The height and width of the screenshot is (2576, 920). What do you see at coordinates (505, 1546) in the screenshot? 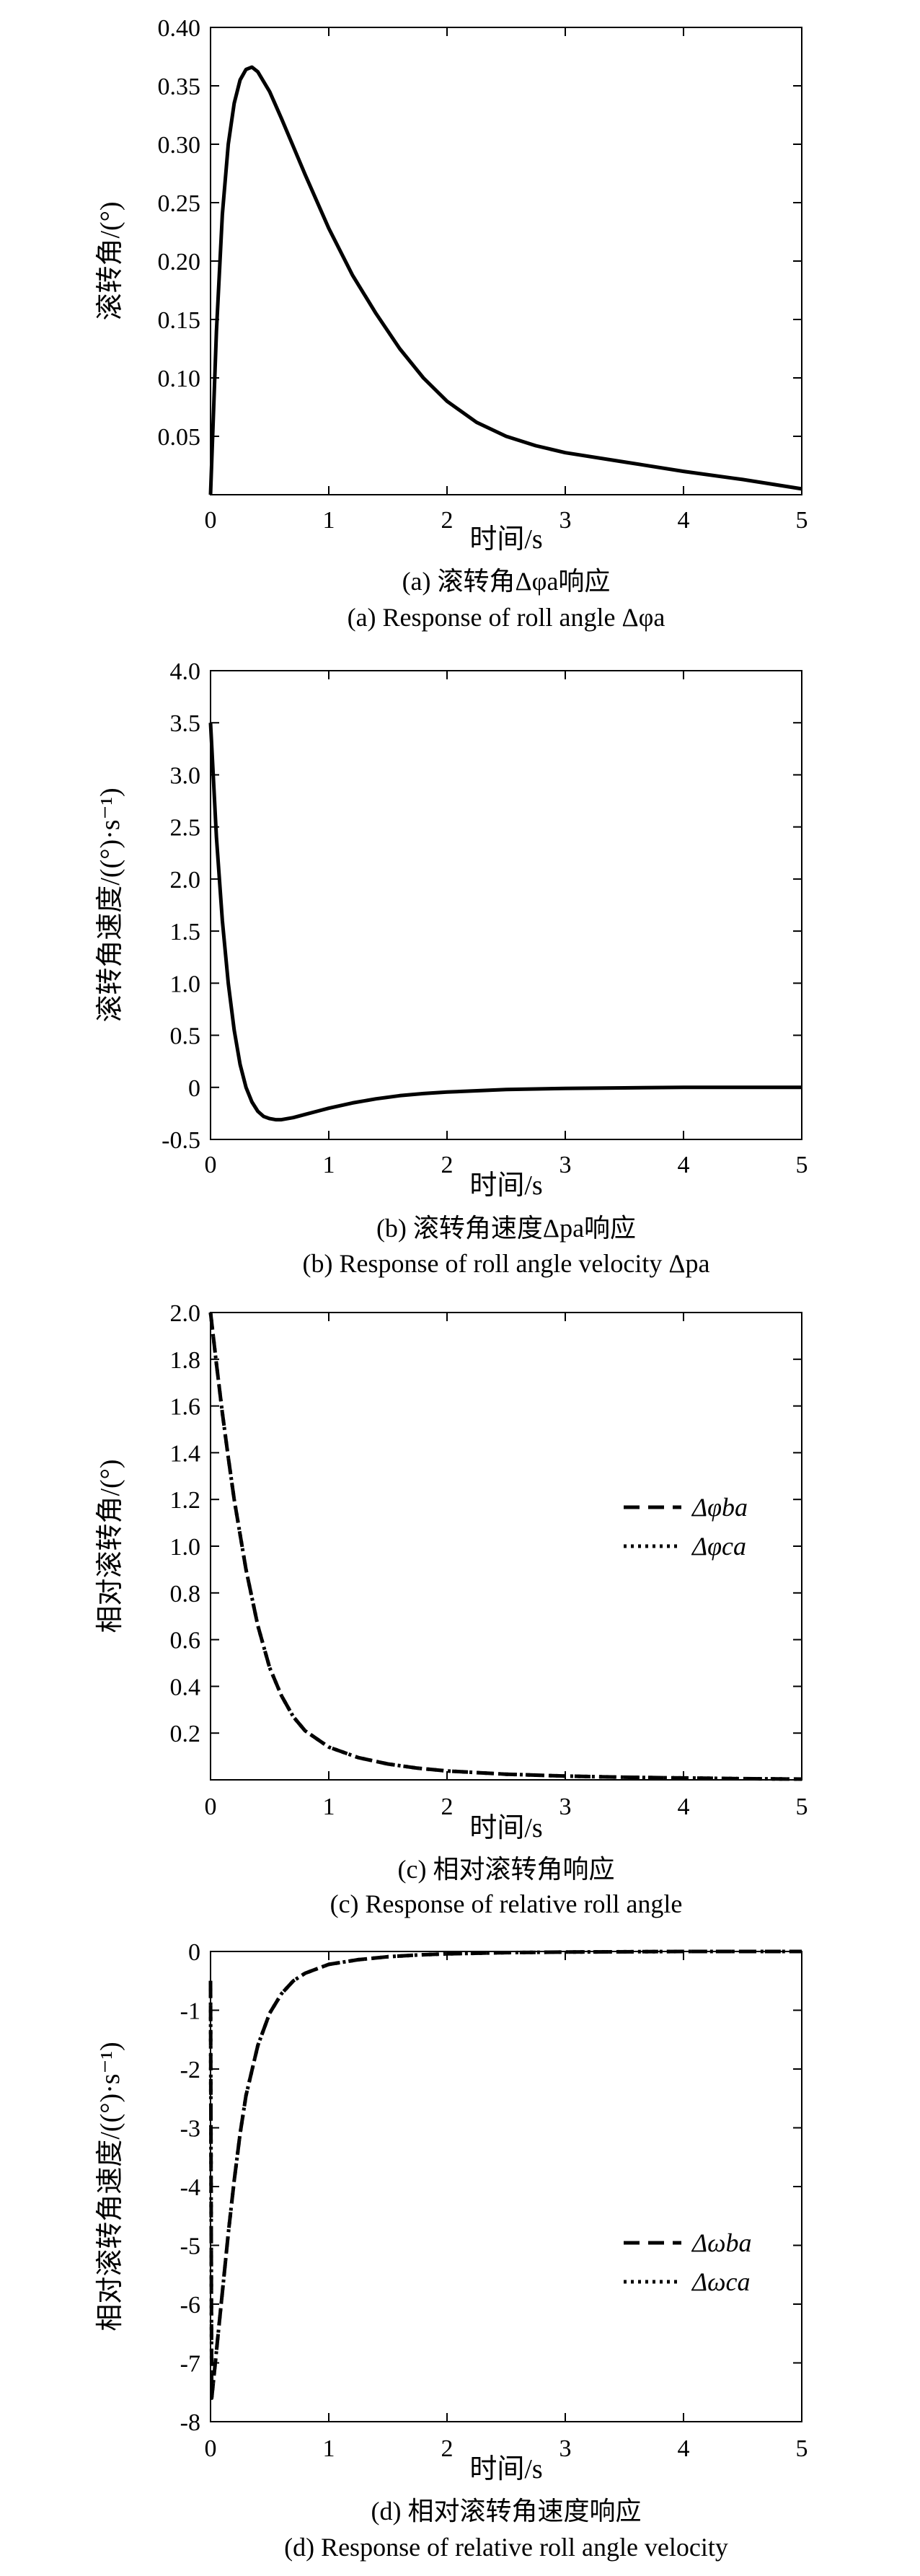
I see `panel-c-series-2-line` at bounding box center [505, 1546].